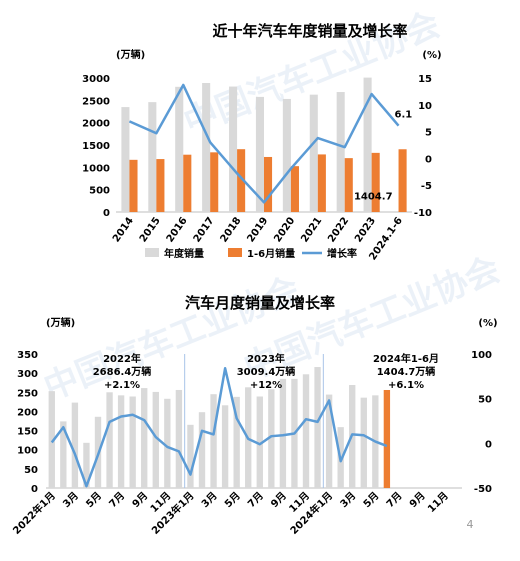 This screenshot has height=561, width=520. Describe the element at coordinates (406, 358) in the screenshot. I see `annotation-2024-line1: 2024年1-6月` at that location.